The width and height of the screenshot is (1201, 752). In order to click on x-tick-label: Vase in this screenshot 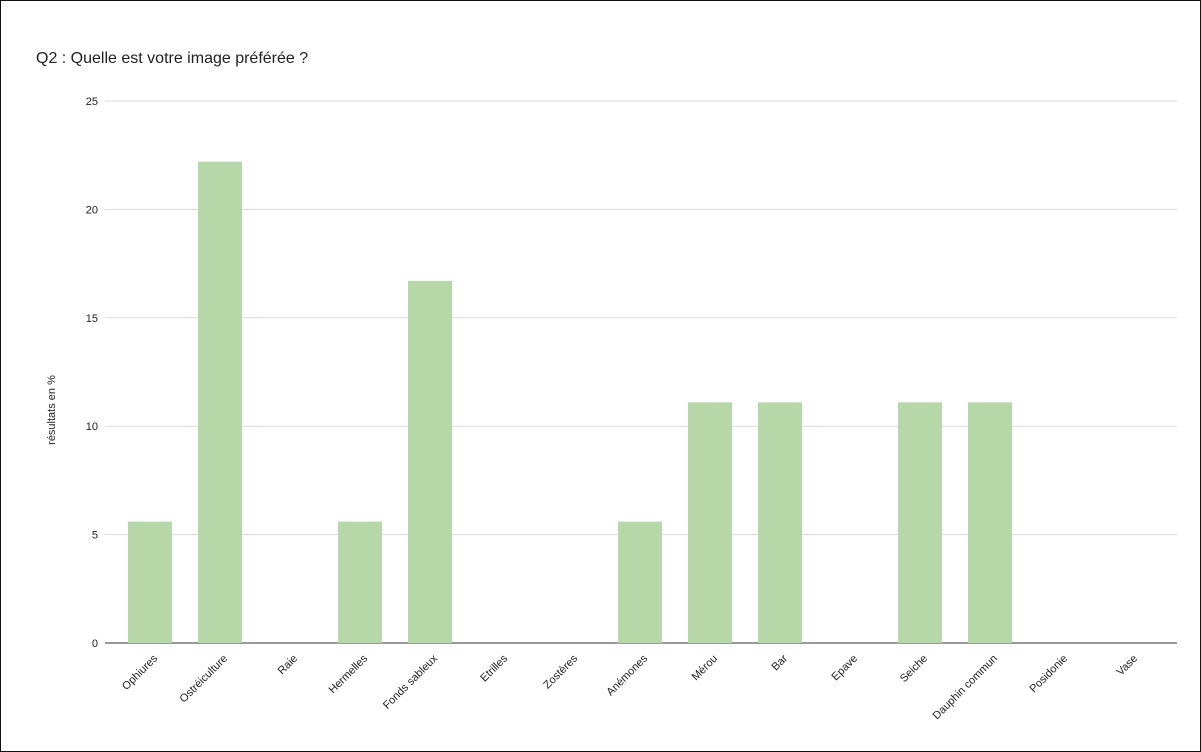, I will do `click(1127, 666)`.